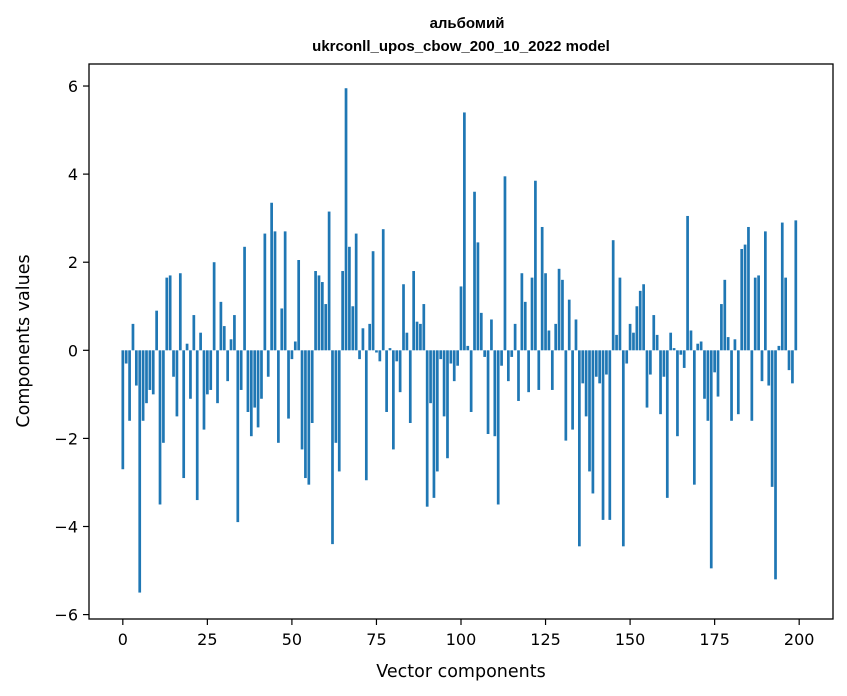  Describe the element at coordinates (292, 639) in the screenshot. I see `x-tick-label: 50` at that location.